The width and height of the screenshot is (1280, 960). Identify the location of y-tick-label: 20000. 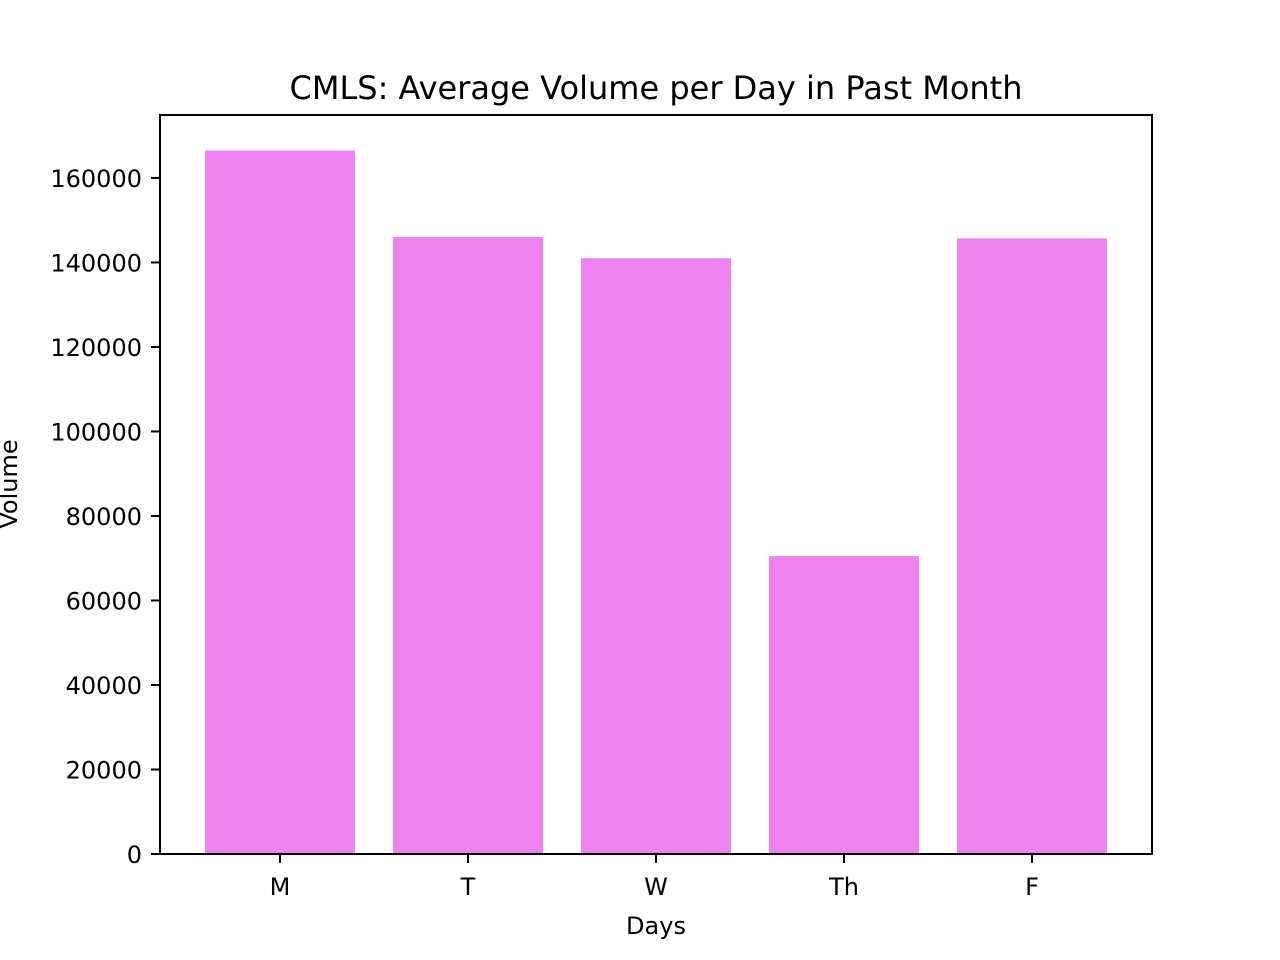
(104, 770).